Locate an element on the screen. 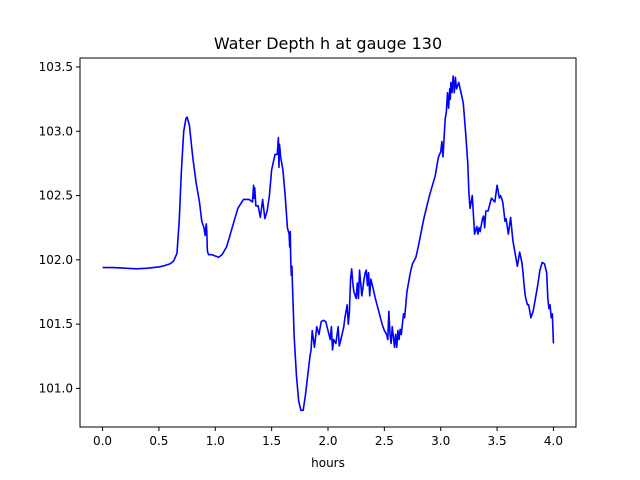  y-tick-label: 102.0 is located at coordinates (56, 260).